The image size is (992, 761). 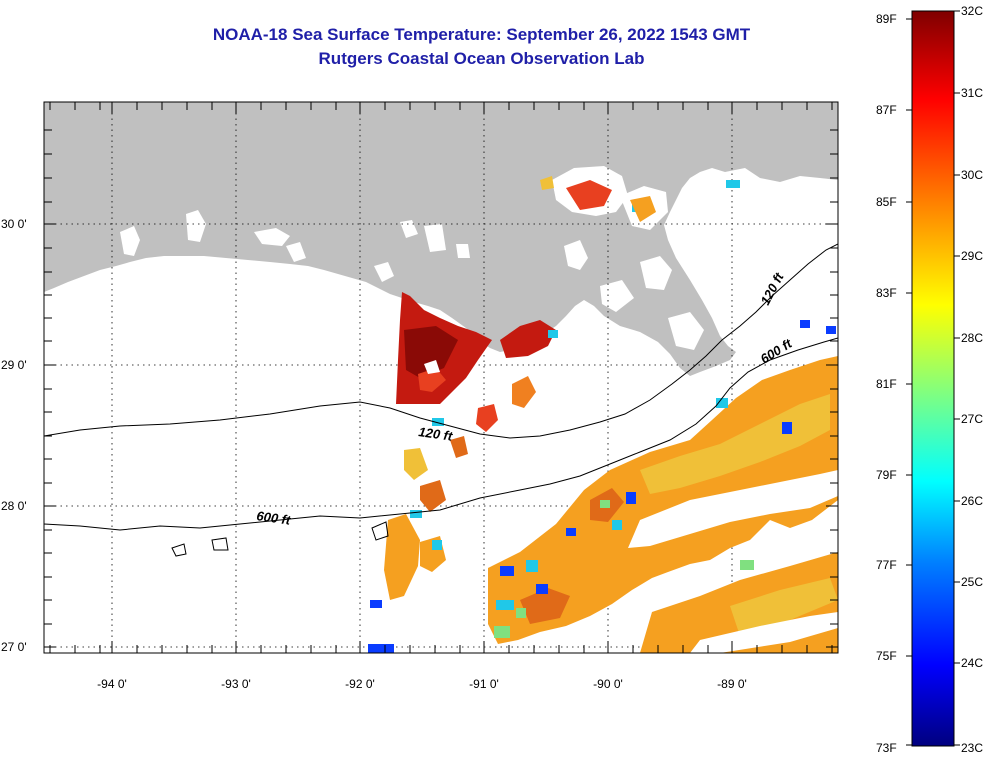 What do you see at coordinates (360, 684) in the screenshot?
I see `lon-label-92: -92 0'` at bounding box center [360, 684].